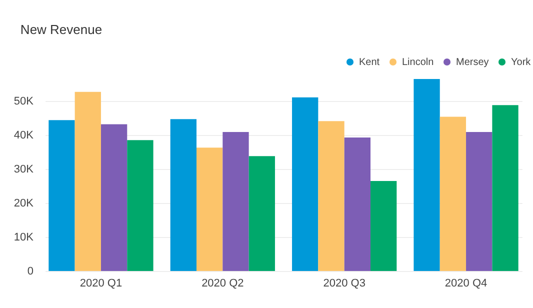 The width and height of the screenshot is (533, 308). Describe the element at coordinates (369, 62) in the screenshot. I see `legend-label: Kent` at that location.